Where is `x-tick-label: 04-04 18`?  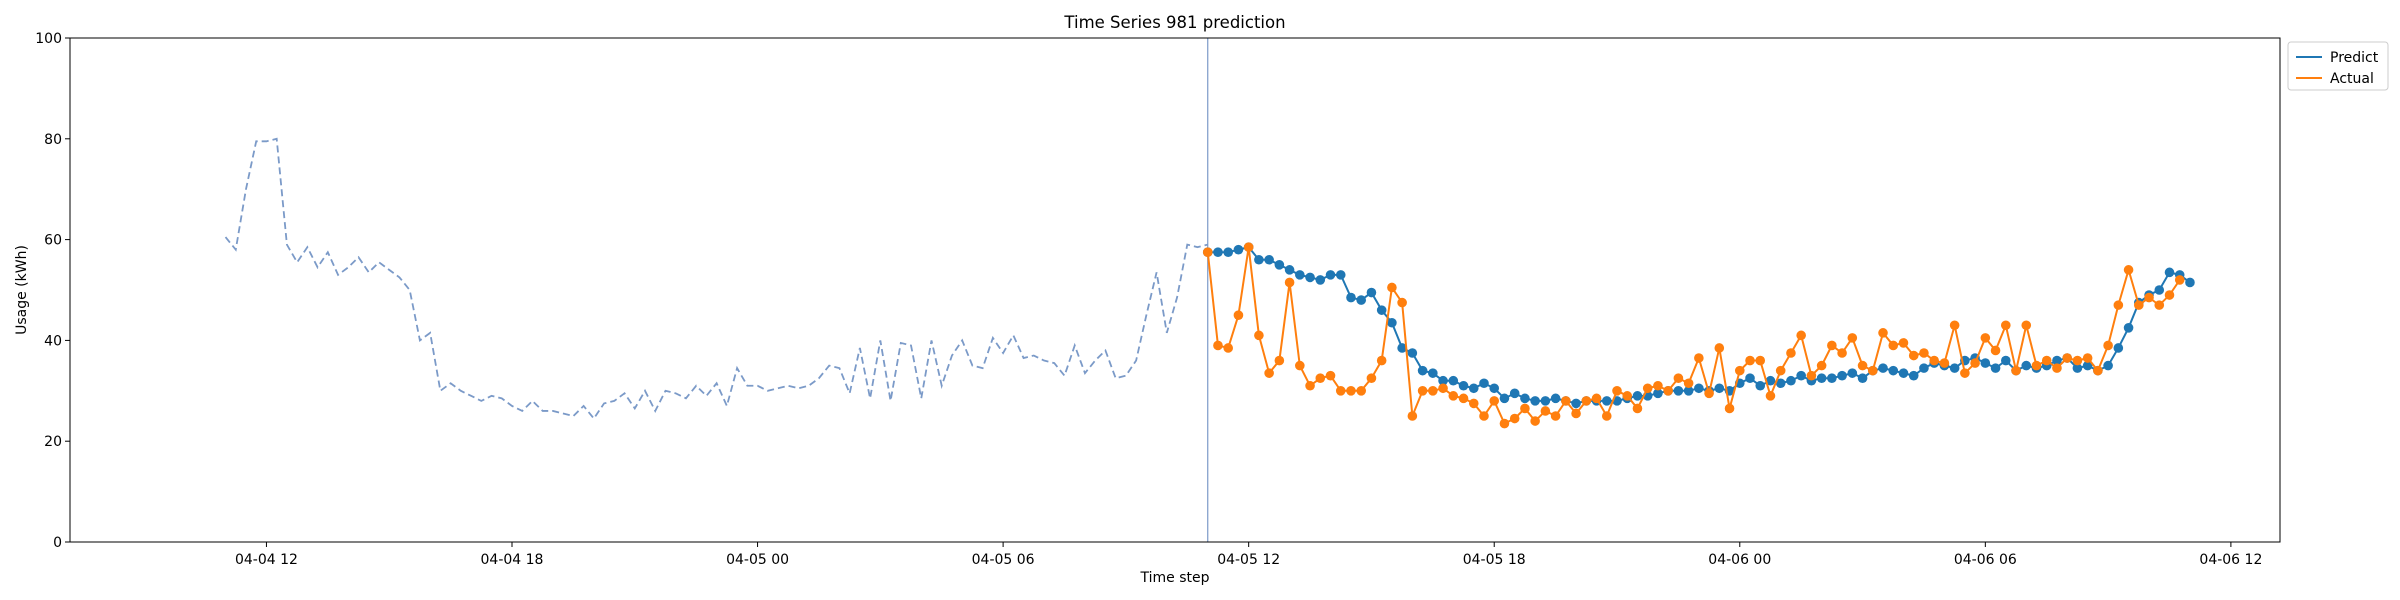 x-tick-label: 04-04 18 is located at coordinates (512, 560).